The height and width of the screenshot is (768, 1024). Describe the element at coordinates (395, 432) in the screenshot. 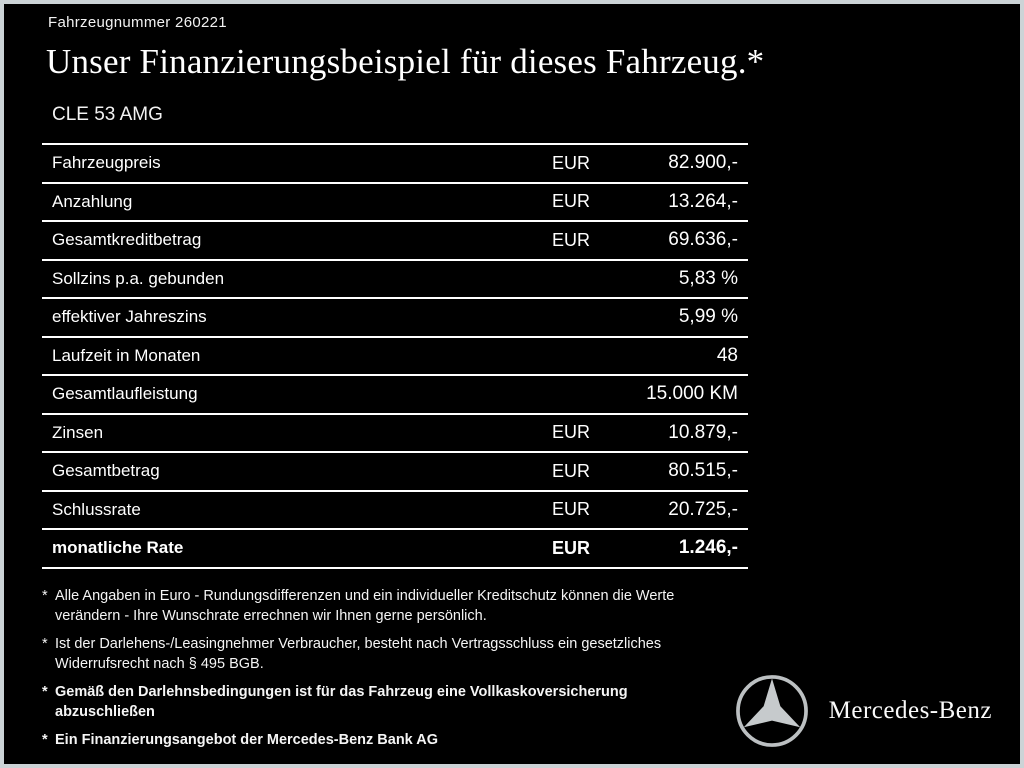

I see `table-row: Zinsen EUR 10.879,-` at that location.